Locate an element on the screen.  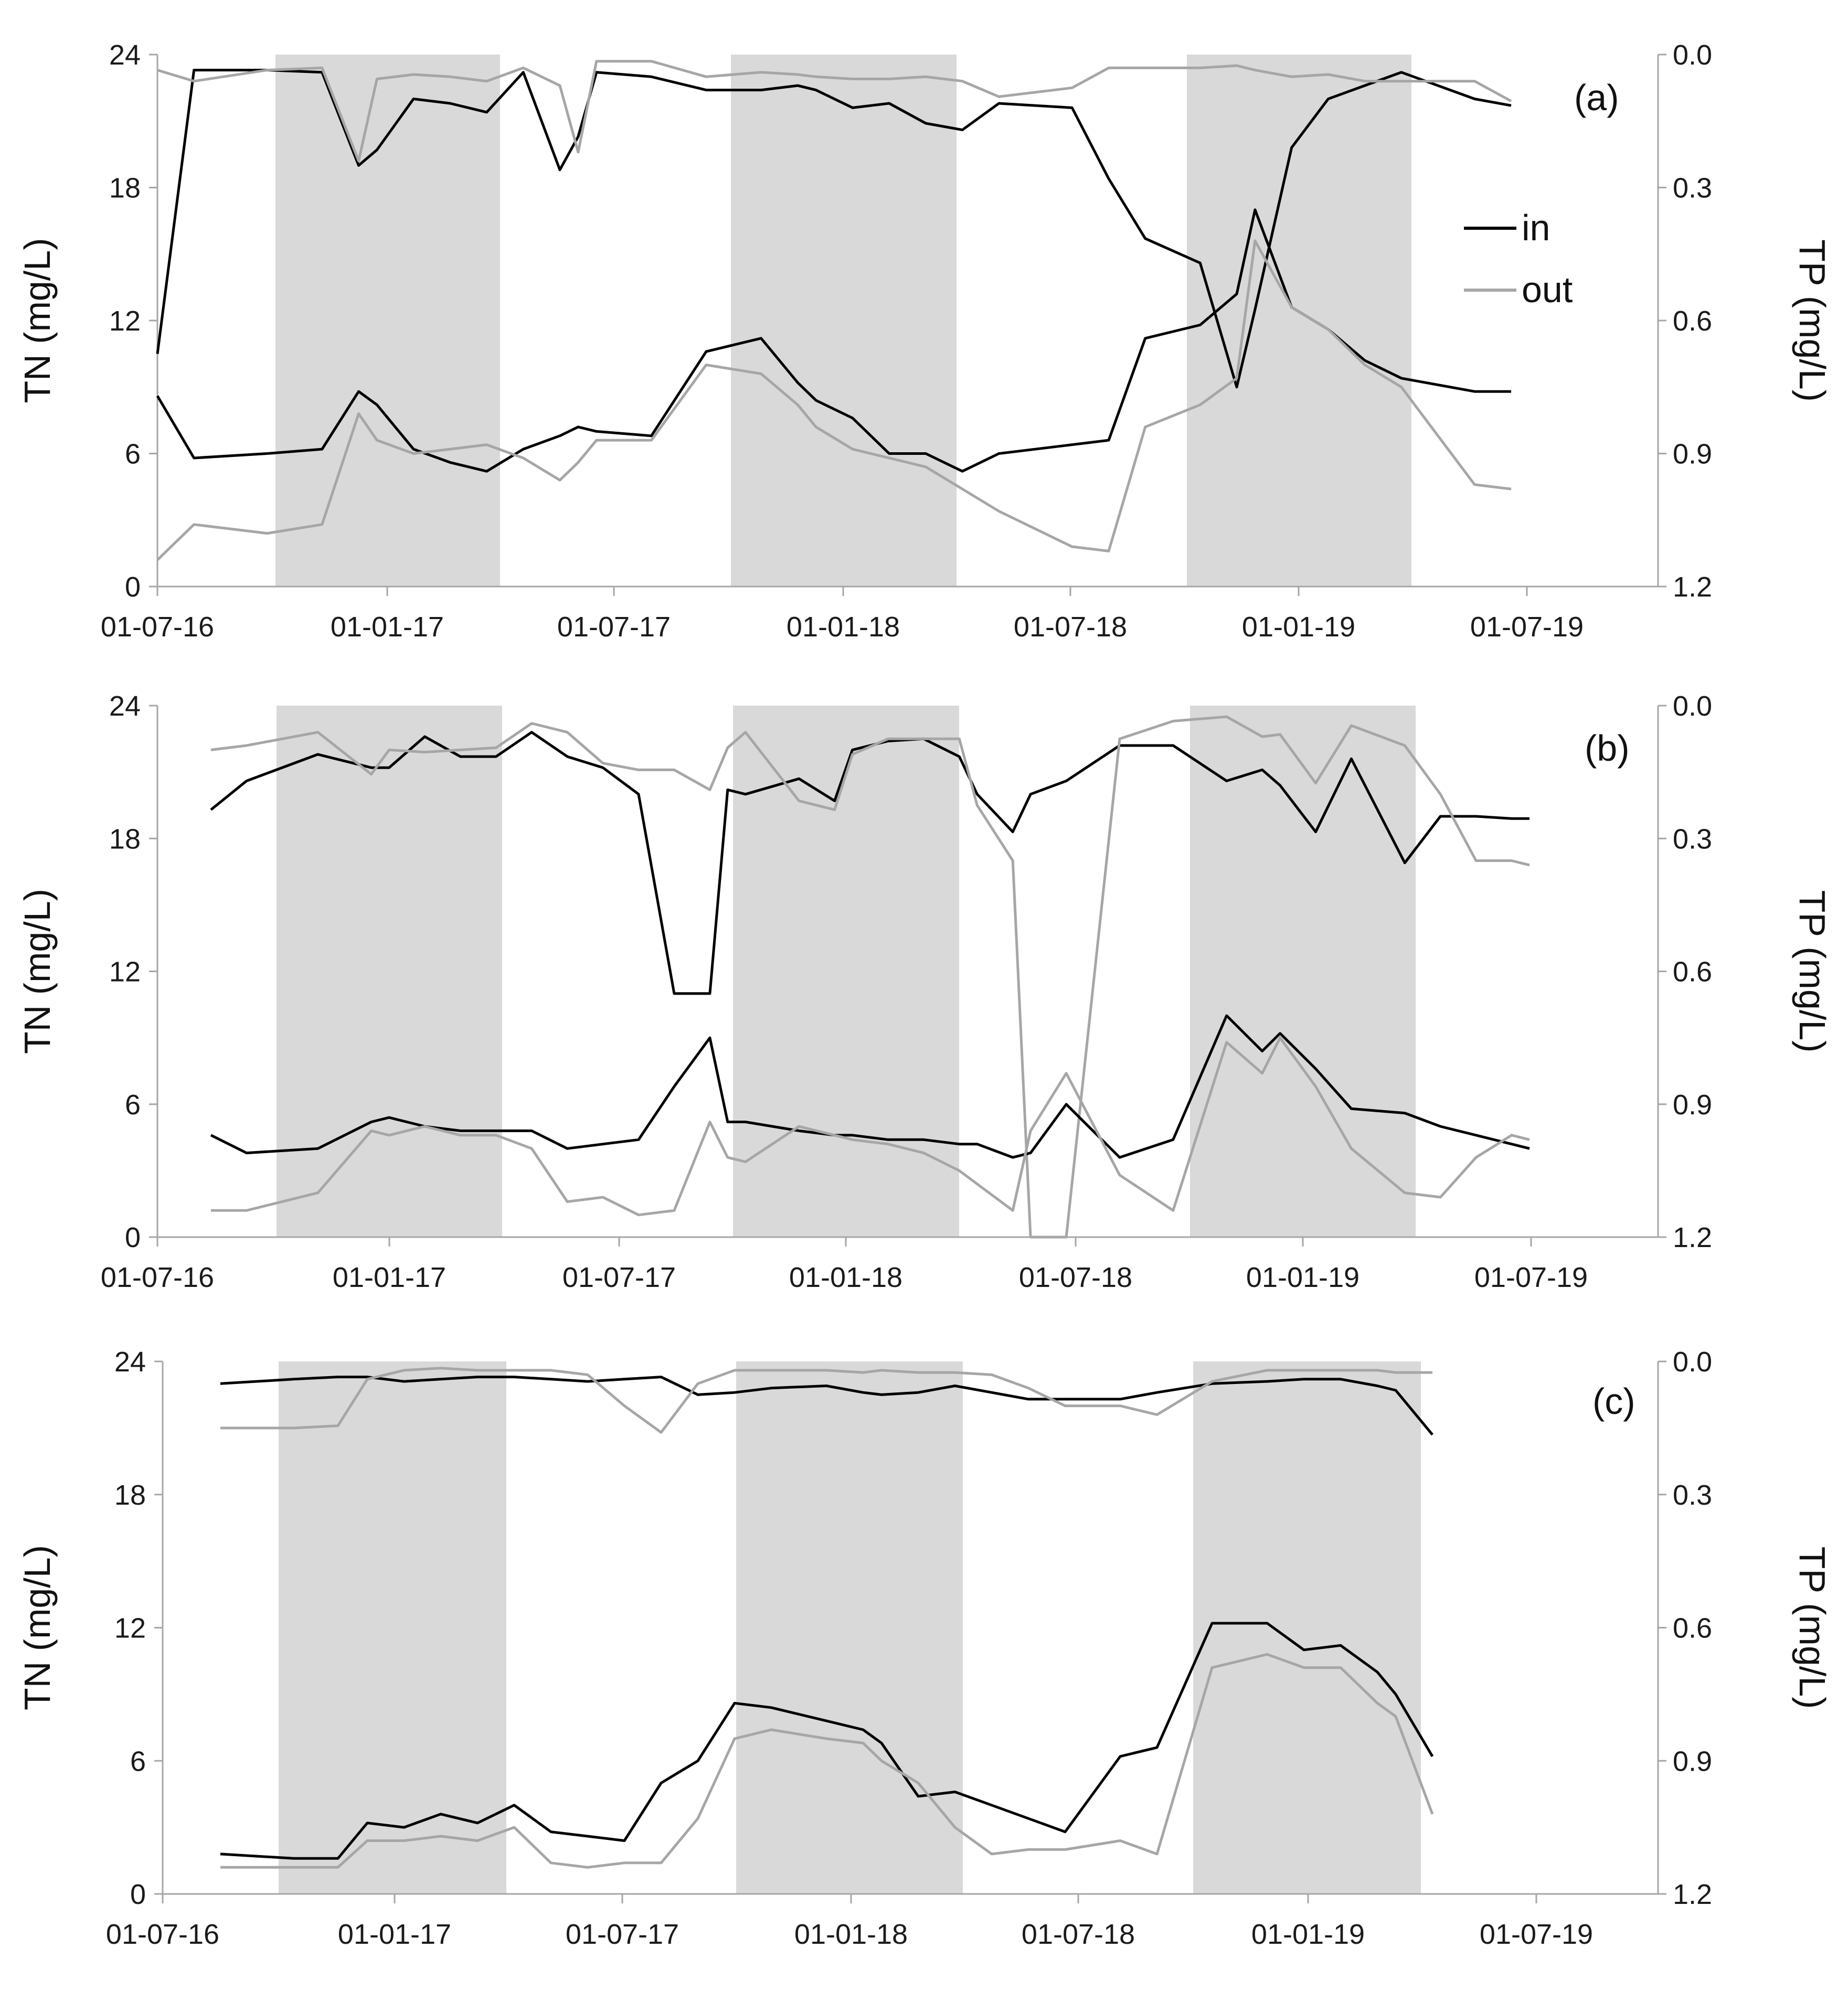
legend-label-in: in is located at coordinates (1536, 227).